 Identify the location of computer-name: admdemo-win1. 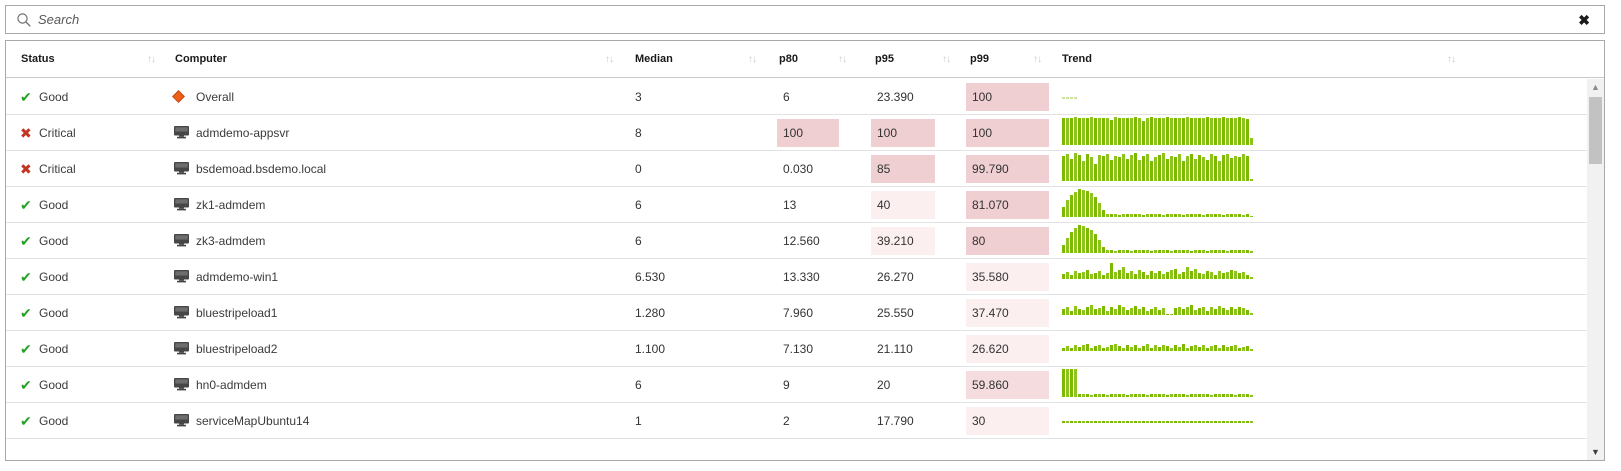
(237, 277).